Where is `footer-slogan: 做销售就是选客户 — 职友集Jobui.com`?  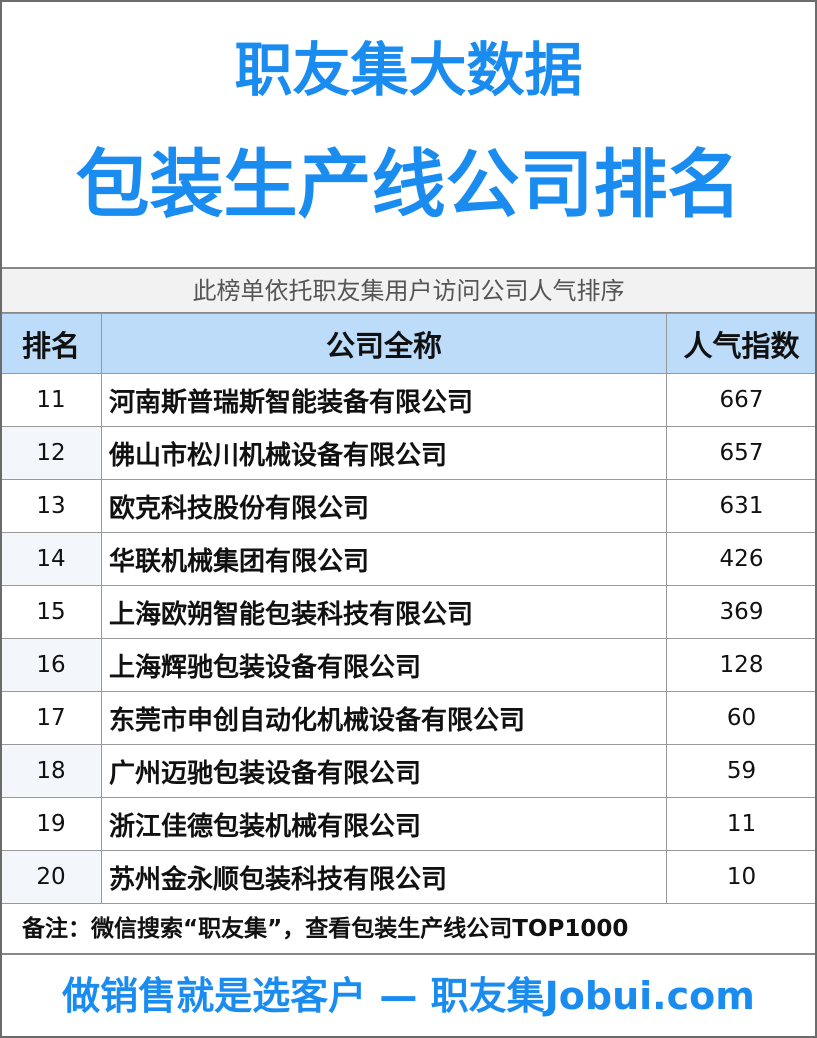
footer-slogan: 做销售就是选客户 — 职友集Jobui.com is located at coordinates (408, 996).